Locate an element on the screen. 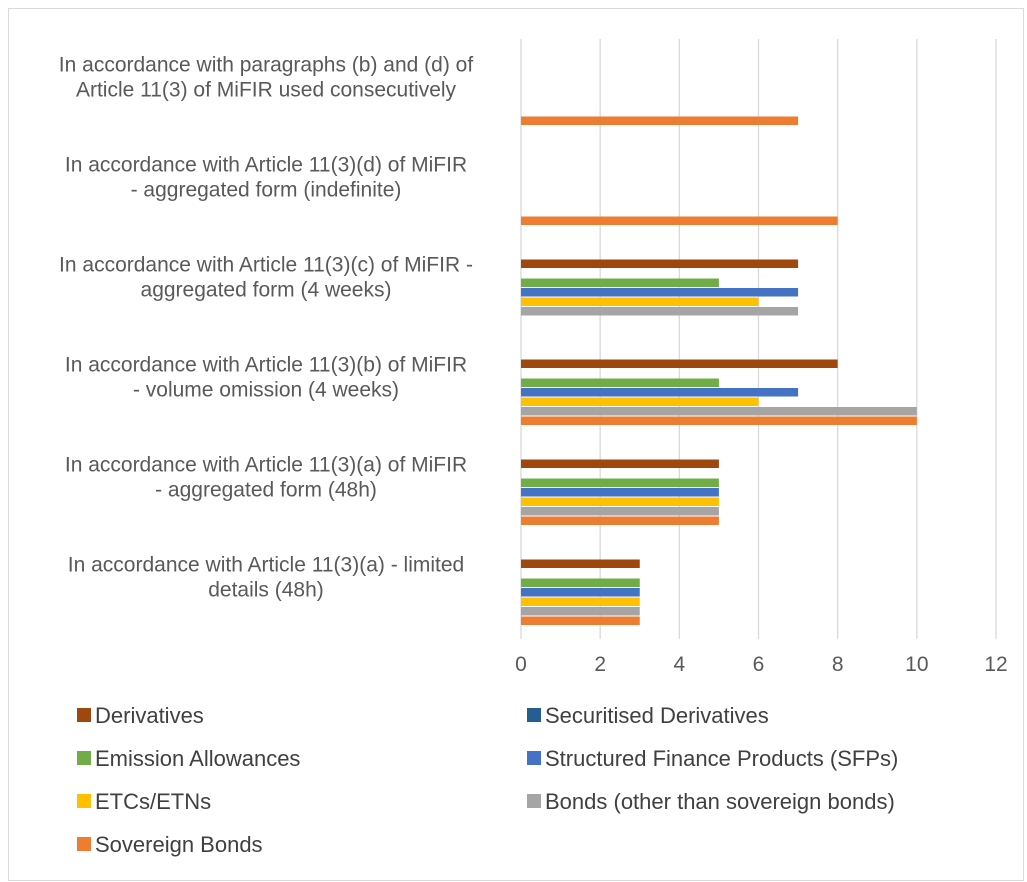  x-tick-label: 2 is located at coordinates (600, 664).